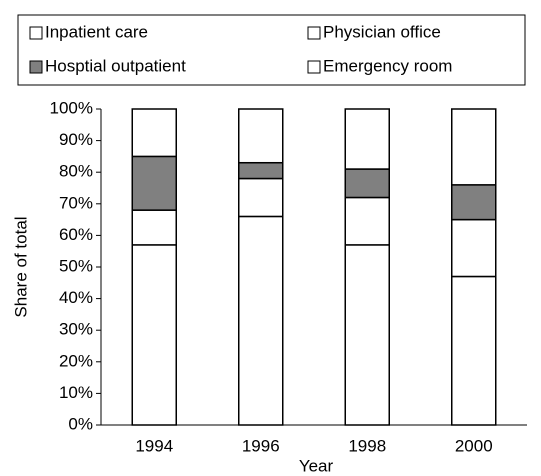 The width and height of the screenshot is (541, 476). I want to click on y-tick-label: 0%, so click(80, 423).